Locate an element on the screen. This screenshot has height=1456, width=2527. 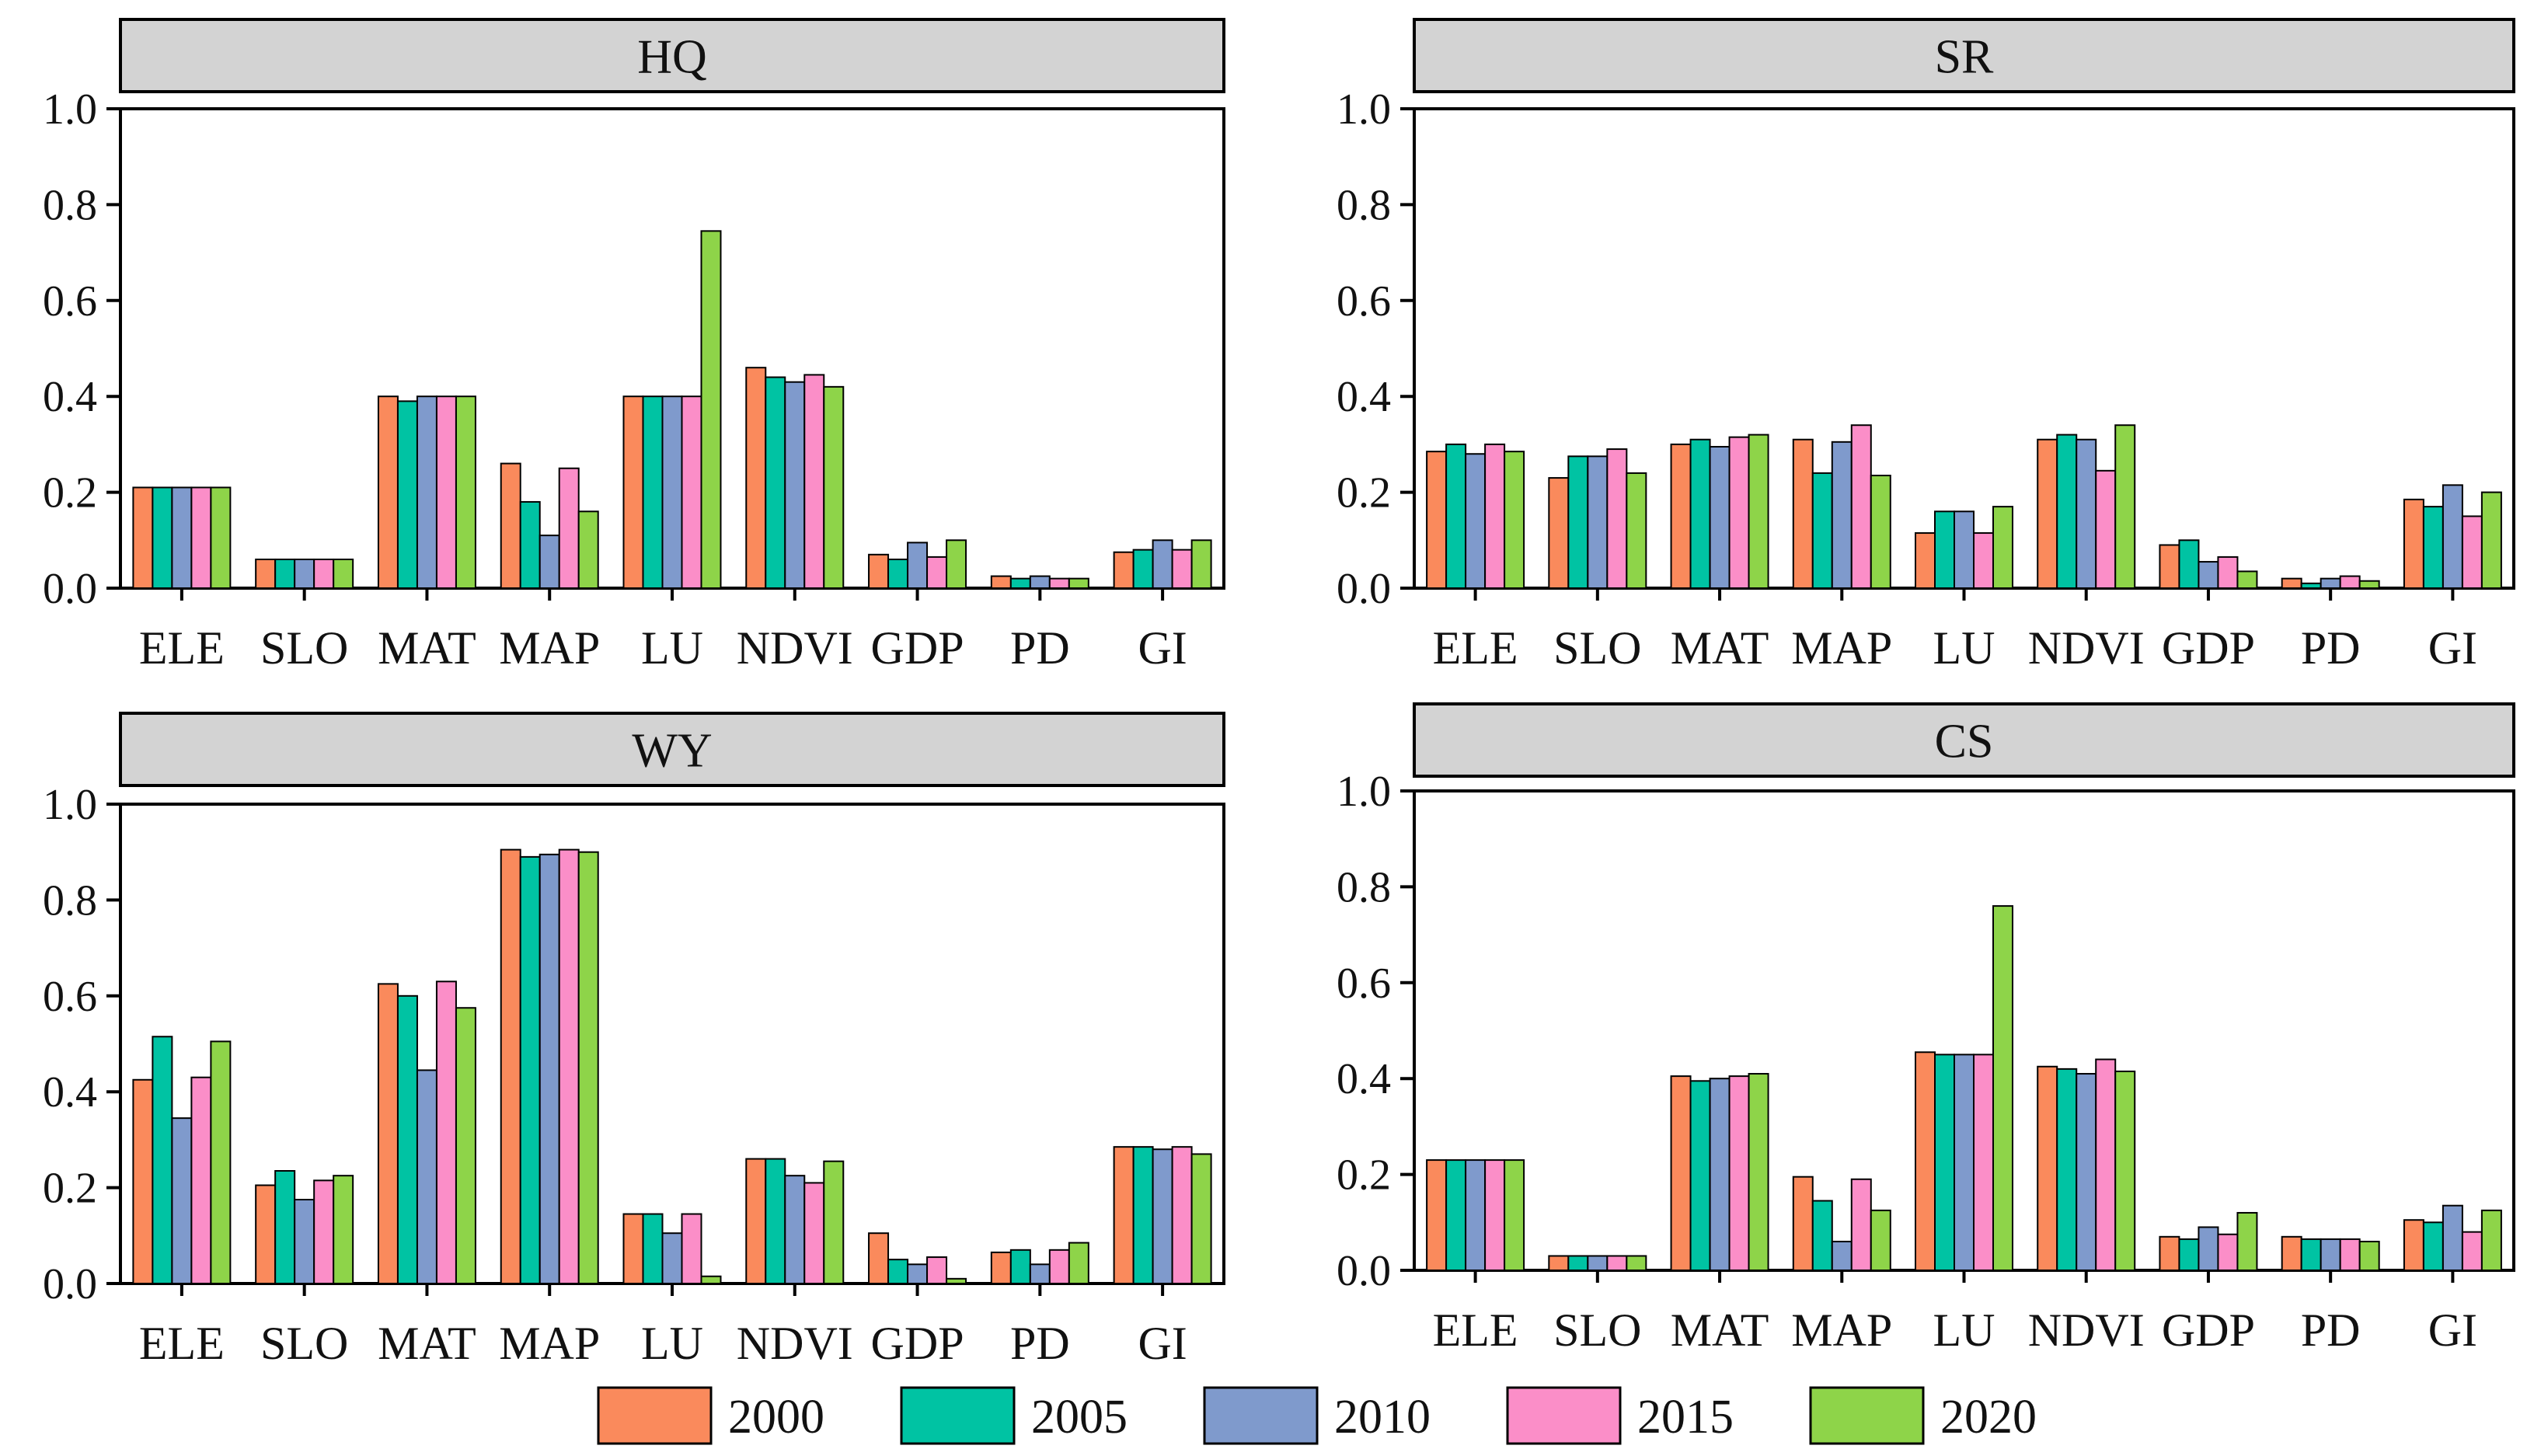
bar-sr-mat-2010 is located at coordinates (1720, 517).